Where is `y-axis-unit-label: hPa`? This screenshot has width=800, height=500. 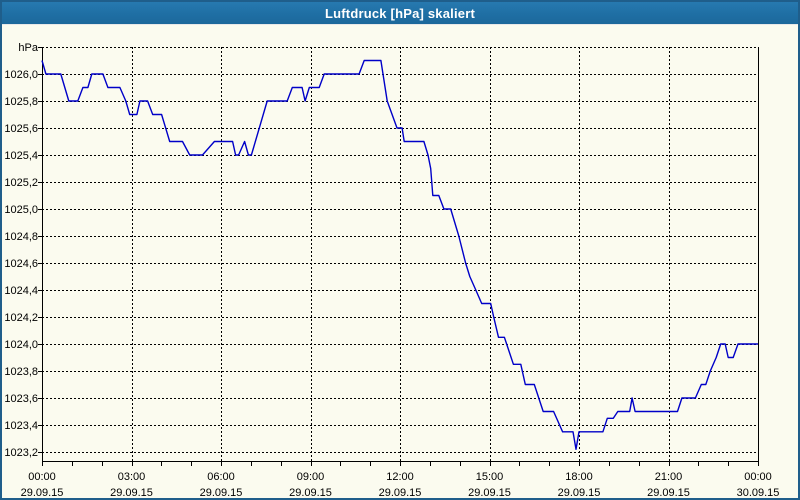 y-axis-unit-label: hPa is located at coordinates (28, 48).